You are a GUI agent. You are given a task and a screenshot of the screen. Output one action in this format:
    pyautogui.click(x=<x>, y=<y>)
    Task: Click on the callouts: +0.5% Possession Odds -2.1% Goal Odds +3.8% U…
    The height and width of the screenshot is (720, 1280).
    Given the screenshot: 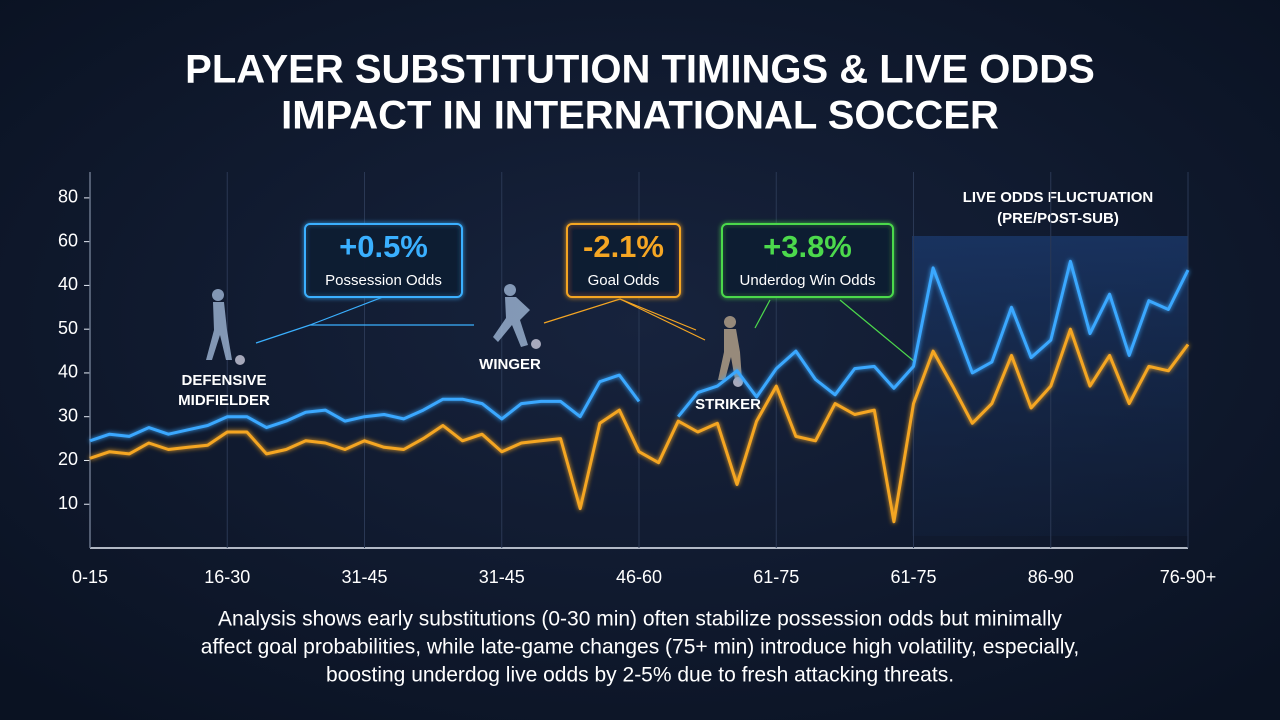 What is the action you would take?
    pyautogui.click(x=599, y=260)
    